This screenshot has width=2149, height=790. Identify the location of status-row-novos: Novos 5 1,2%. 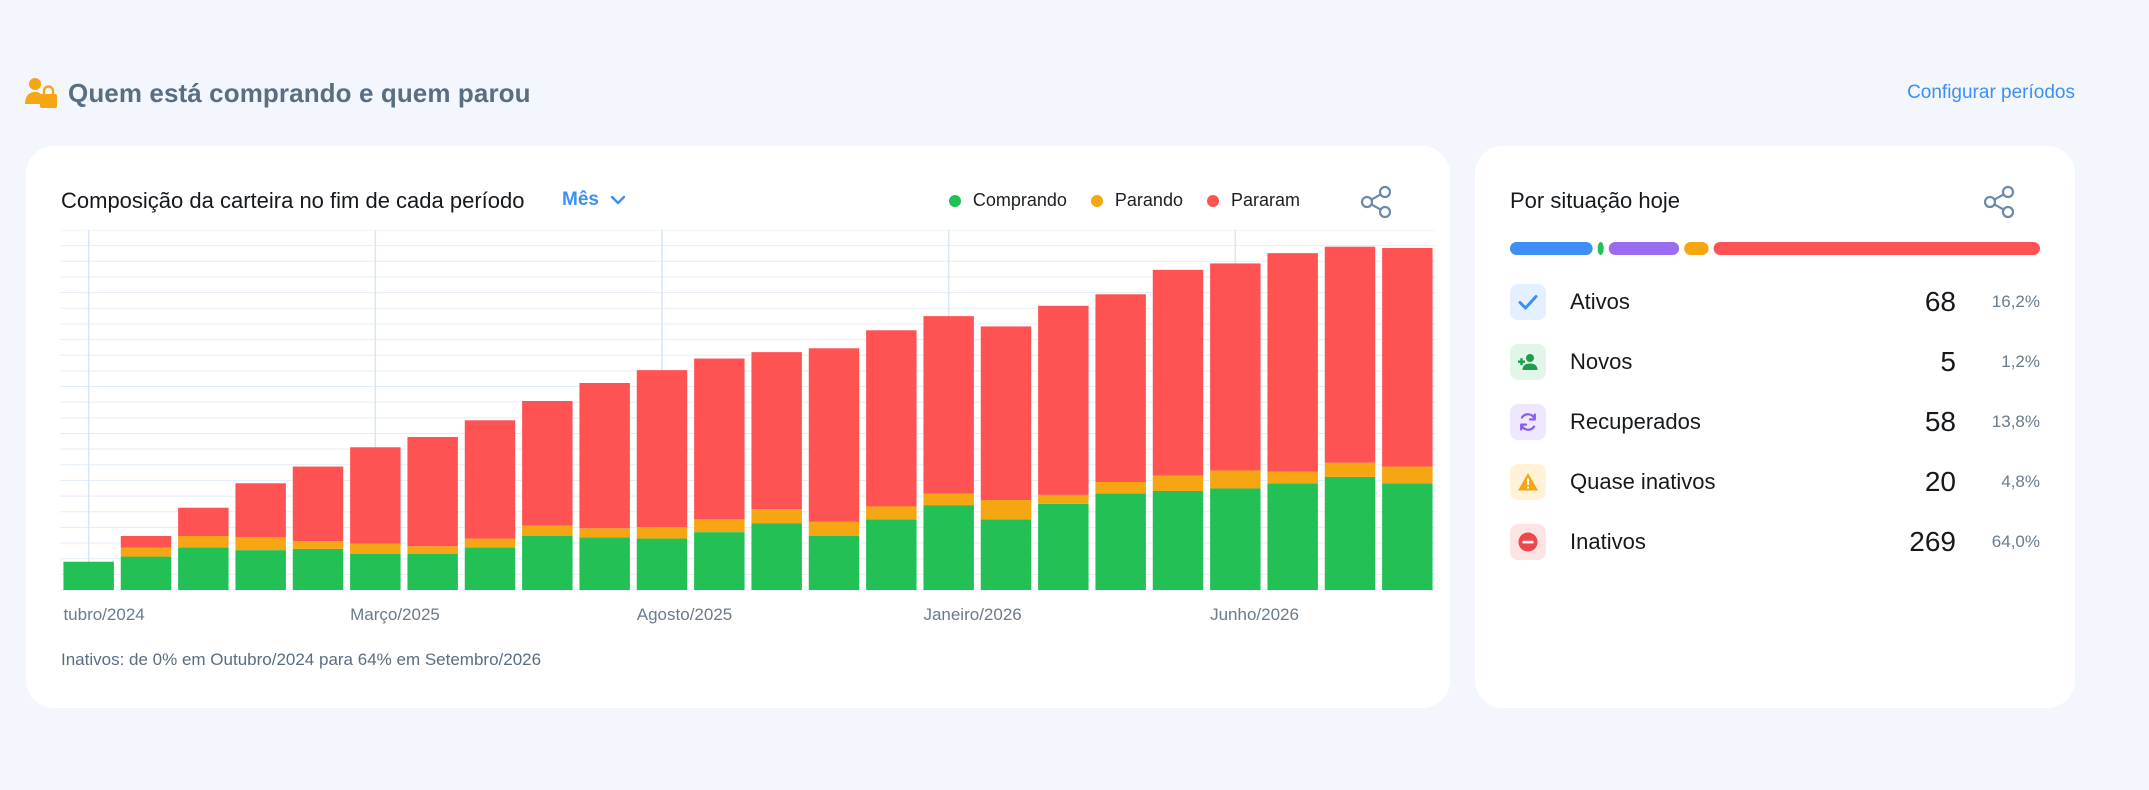
(1775, 362).